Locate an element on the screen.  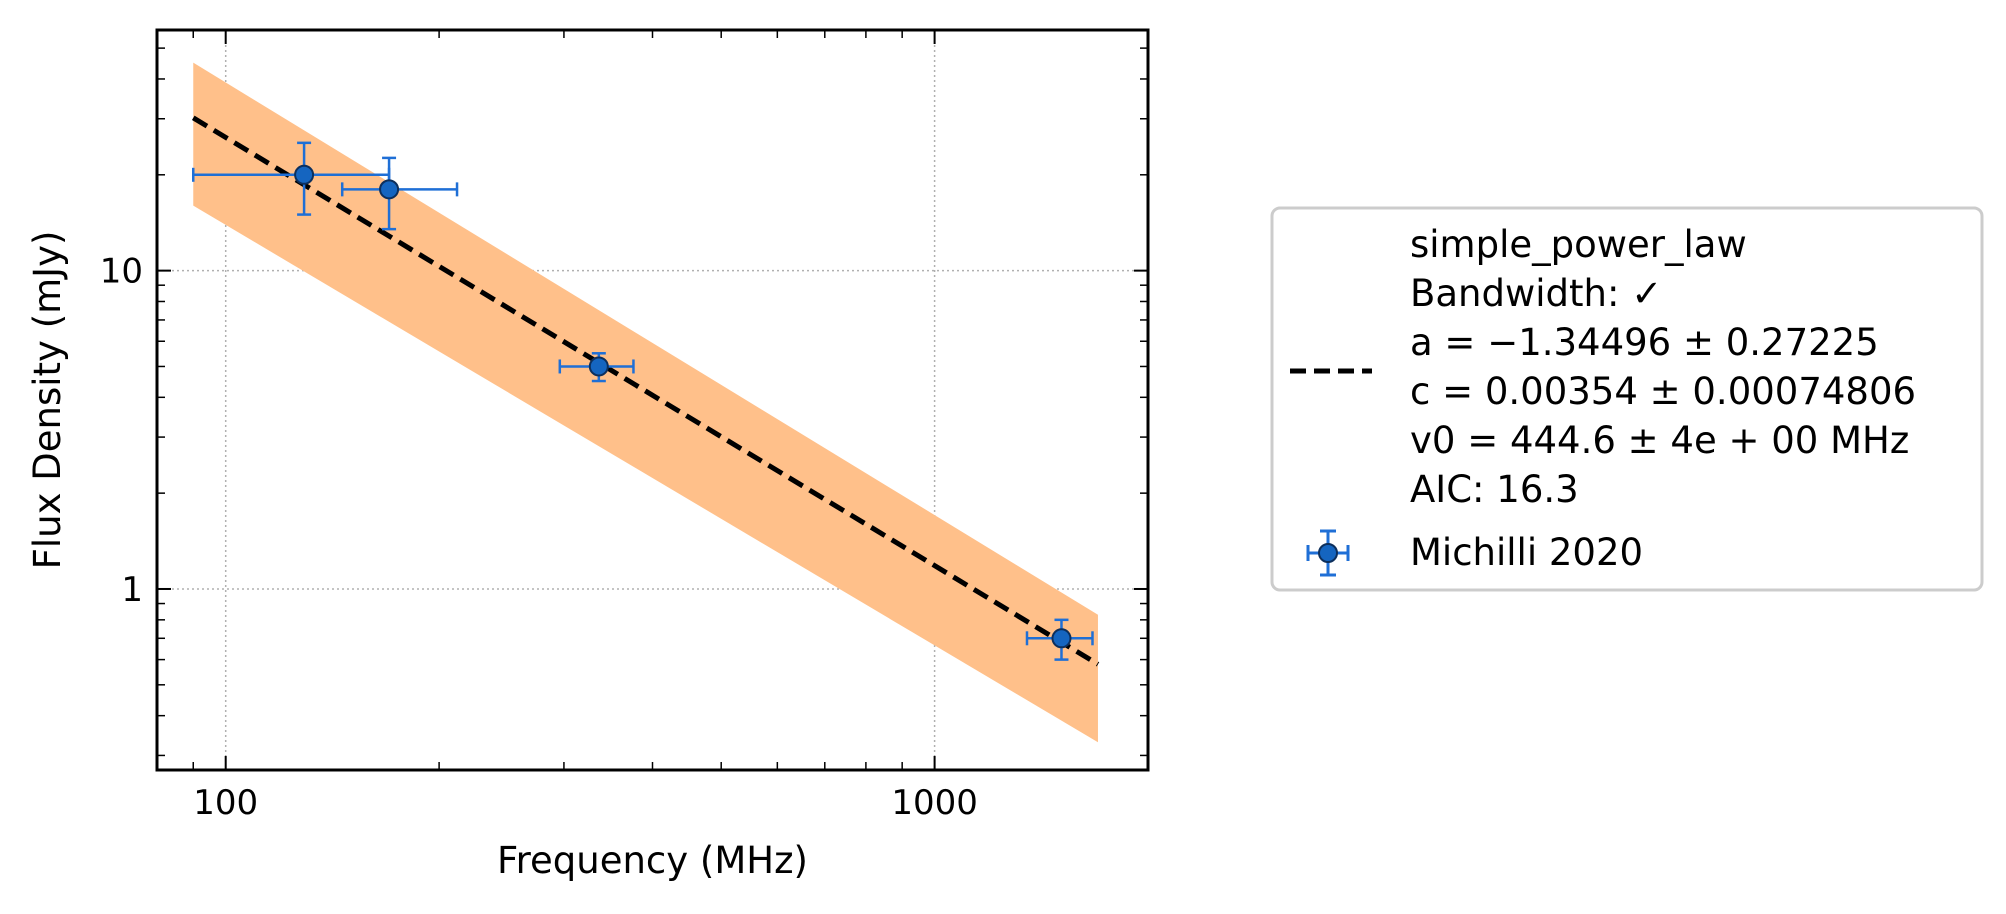
legend-fit-line-1: simple_power_law is located at coordinates (1578, 244).